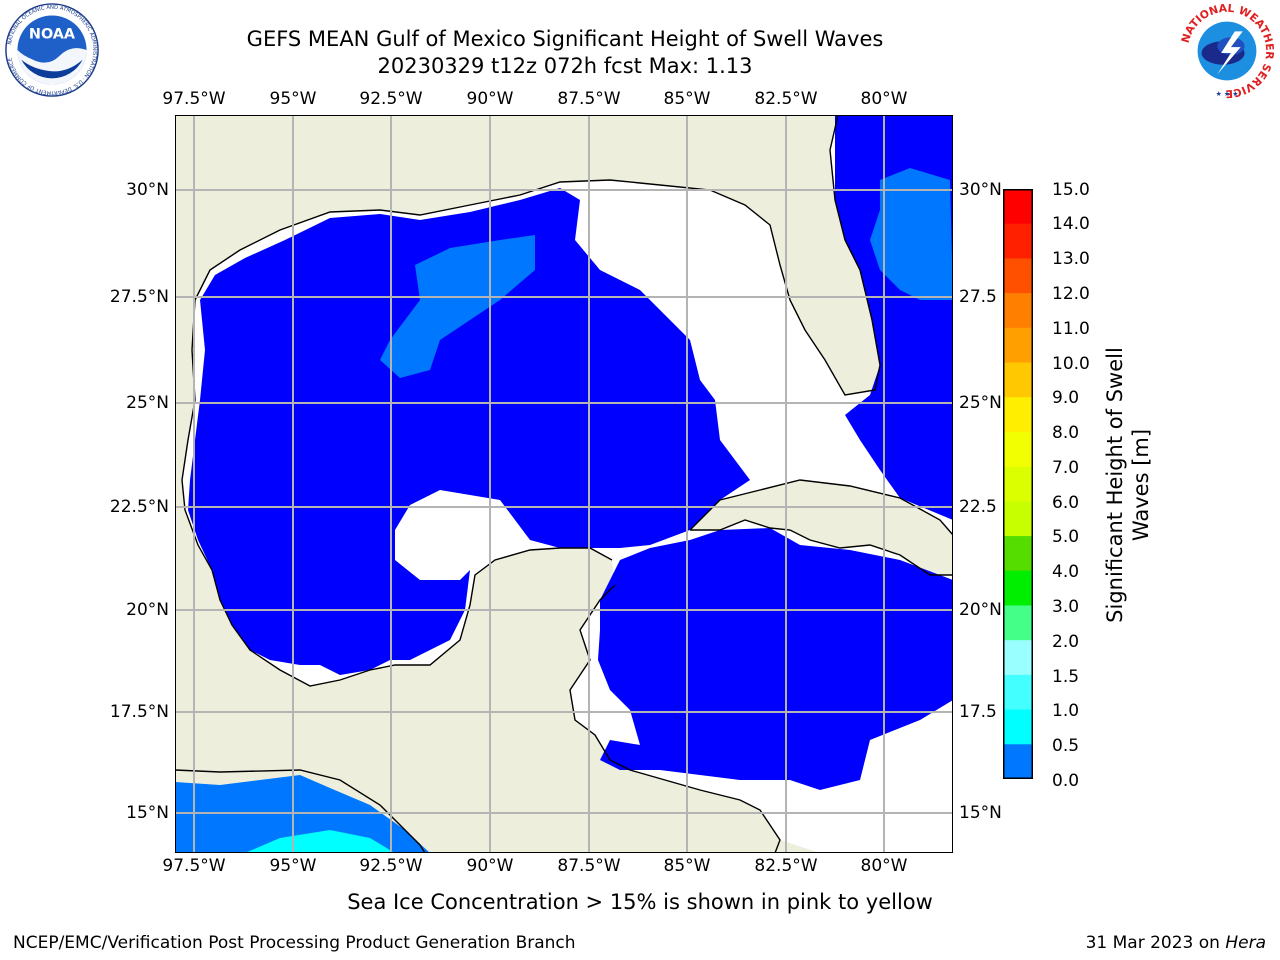  I want to click on lon-label-top: 95°W, so click(293, 99).